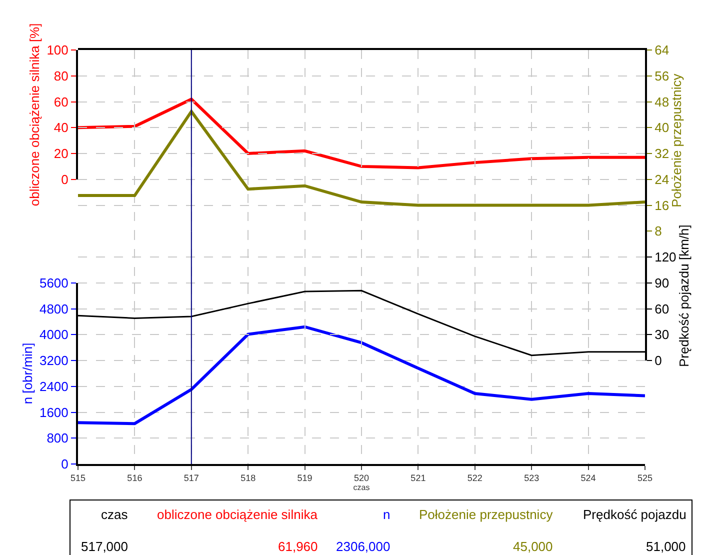 The width and height of the screenshot is (706, 555). What do you see at coordinates (34, 114) in the screenshot?
I see `y-axis-title: obliczone obciążenie silnika [%]` at bounding box center [34, 114].